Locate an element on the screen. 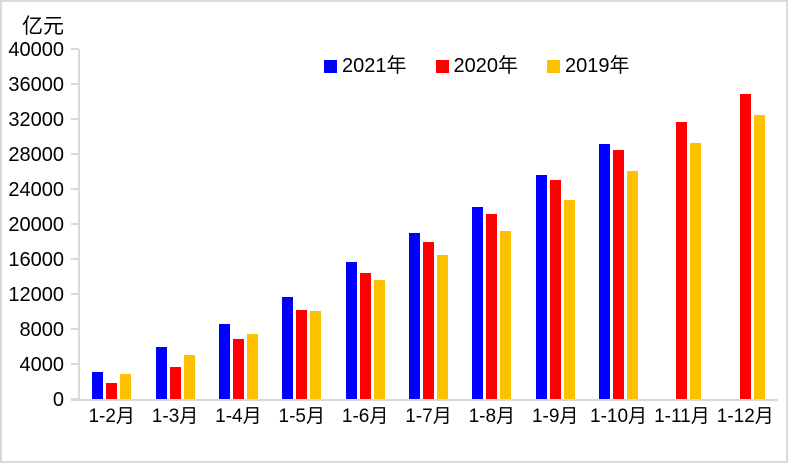 The image size is (788, 463). x-axis-label: 1-5月 is located at coordinates (301, 416).